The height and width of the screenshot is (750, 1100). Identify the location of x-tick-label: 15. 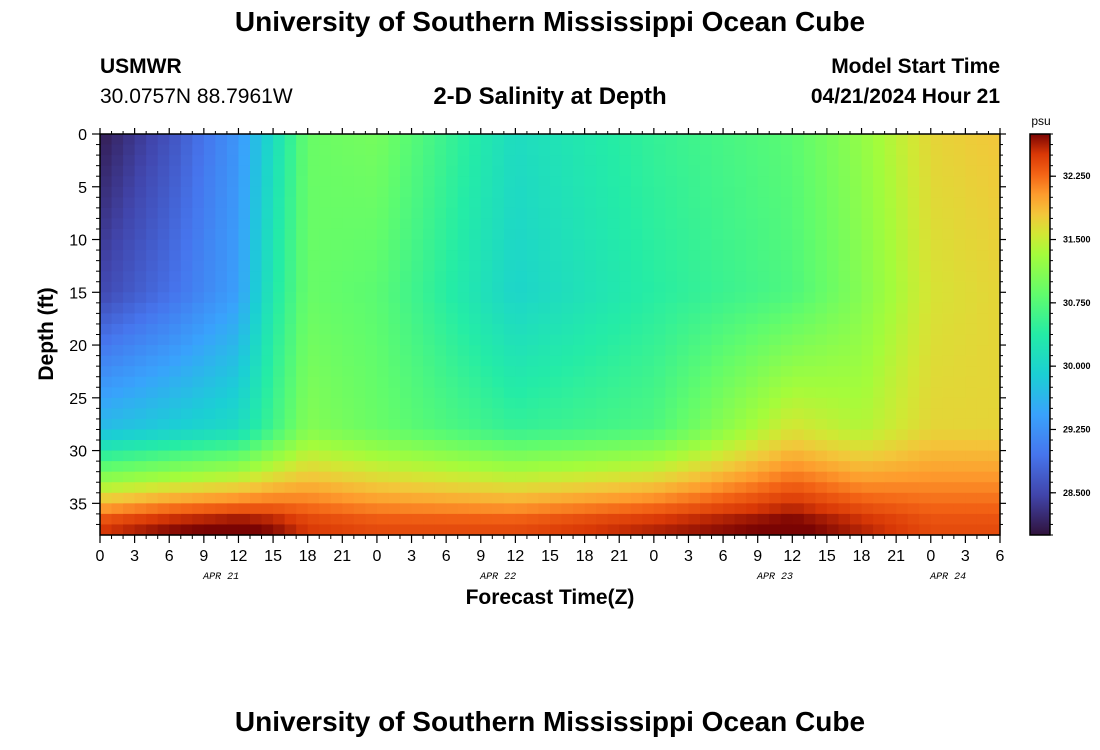
(550, 556).